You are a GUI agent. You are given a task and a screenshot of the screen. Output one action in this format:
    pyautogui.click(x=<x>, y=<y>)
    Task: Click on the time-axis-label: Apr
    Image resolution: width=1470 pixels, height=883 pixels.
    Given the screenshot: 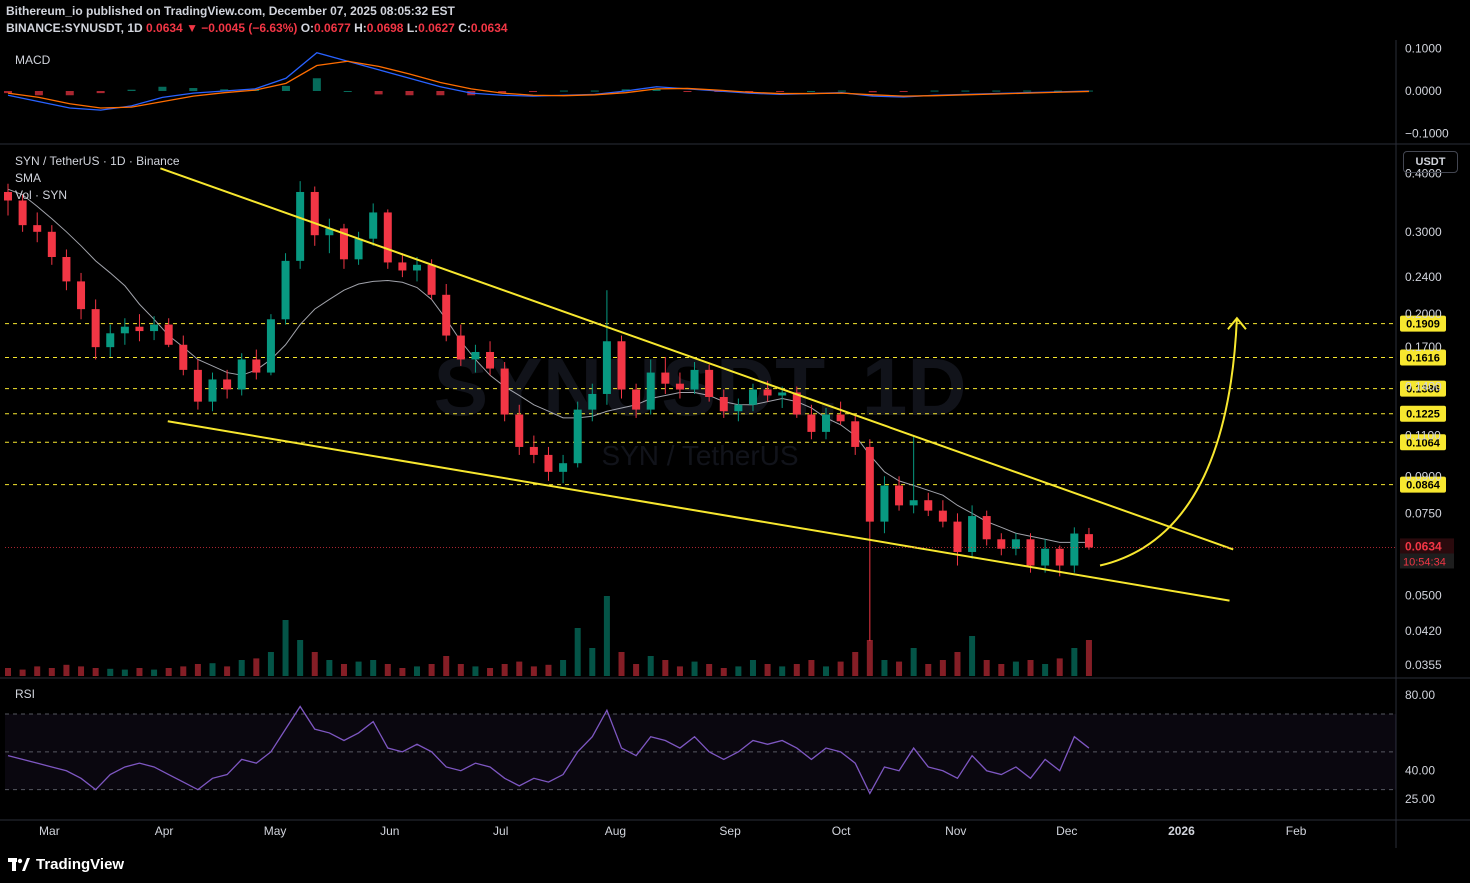 What is the action you would take?
    pyautogui.click(x=164, y=831)
    